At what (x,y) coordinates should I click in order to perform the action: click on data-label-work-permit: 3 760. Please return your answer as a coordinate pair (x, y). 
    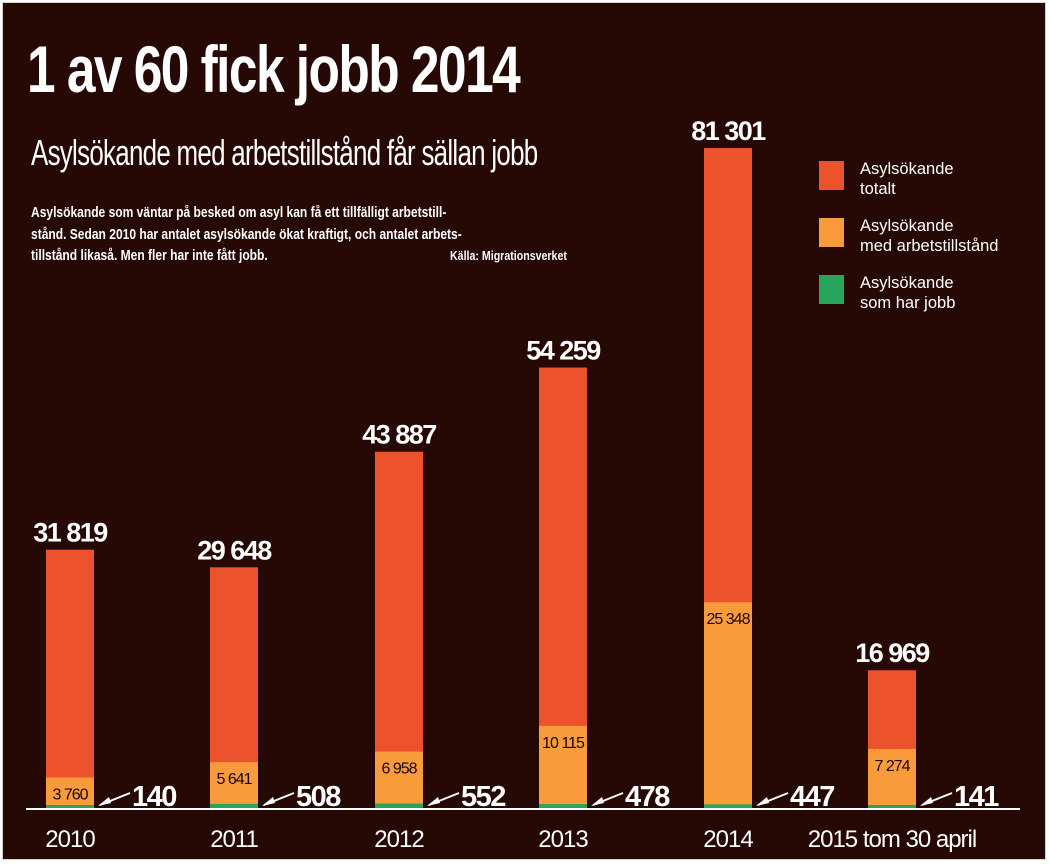
    Looking at the image, I should click on (70, 794).